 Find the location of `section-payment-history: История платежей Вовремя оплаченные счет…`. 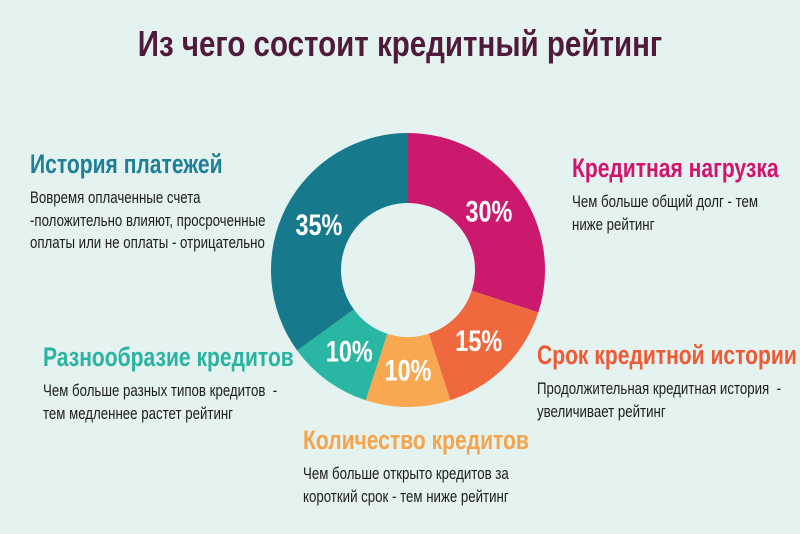

section-payment-history: История платежей Вовремя оплаченные счет… is located at coordinates (181, 201).